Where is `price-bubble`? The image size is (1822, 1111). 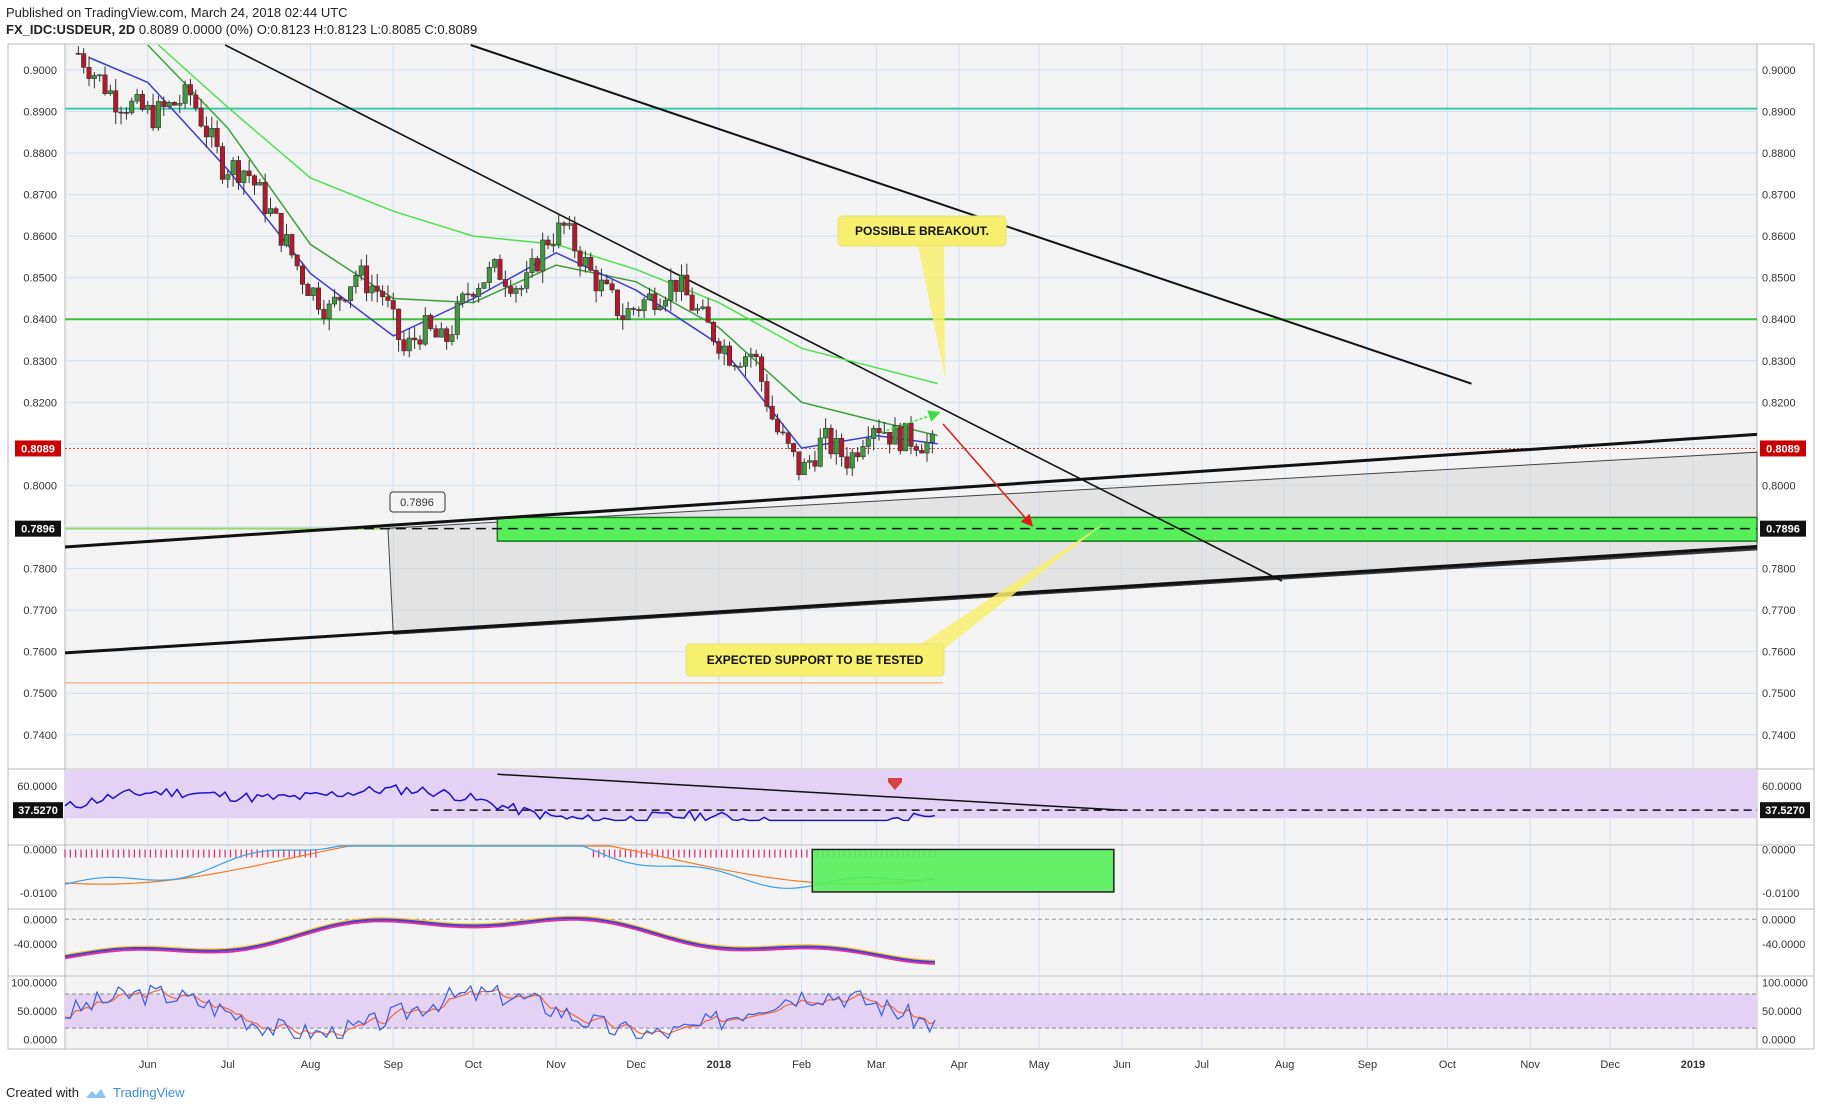 price-bubble is located at coordinates (417, 502).